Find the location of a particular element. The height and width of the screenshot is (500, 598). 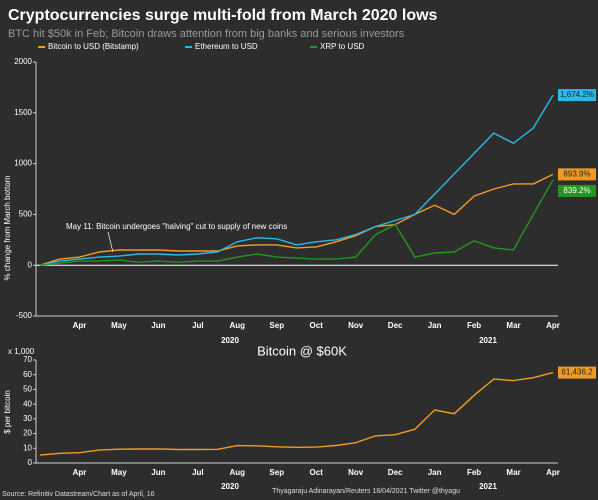

y-tick-label: 500 is located at coordinates (26, 214).